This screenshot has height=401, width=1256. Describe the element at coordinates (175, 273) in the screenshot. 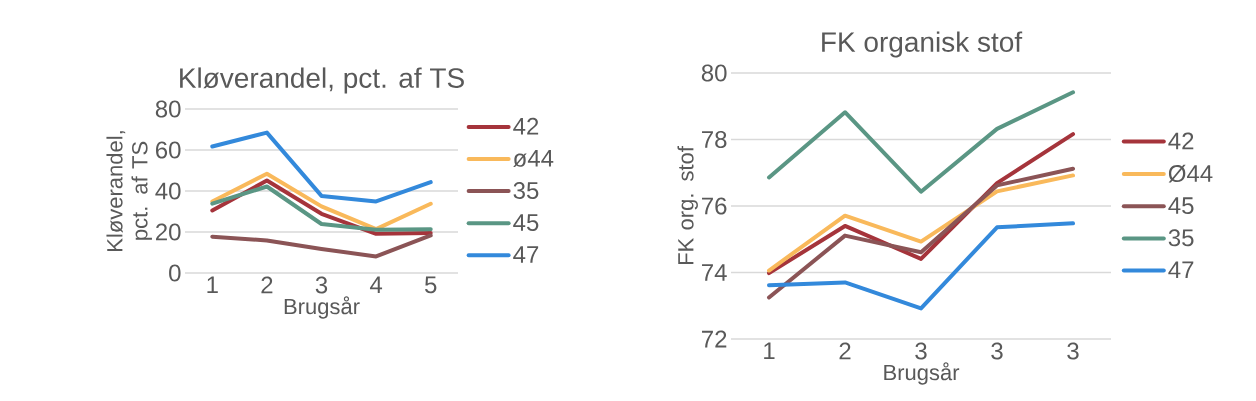

I see `y-tick-label: 0` at that location.